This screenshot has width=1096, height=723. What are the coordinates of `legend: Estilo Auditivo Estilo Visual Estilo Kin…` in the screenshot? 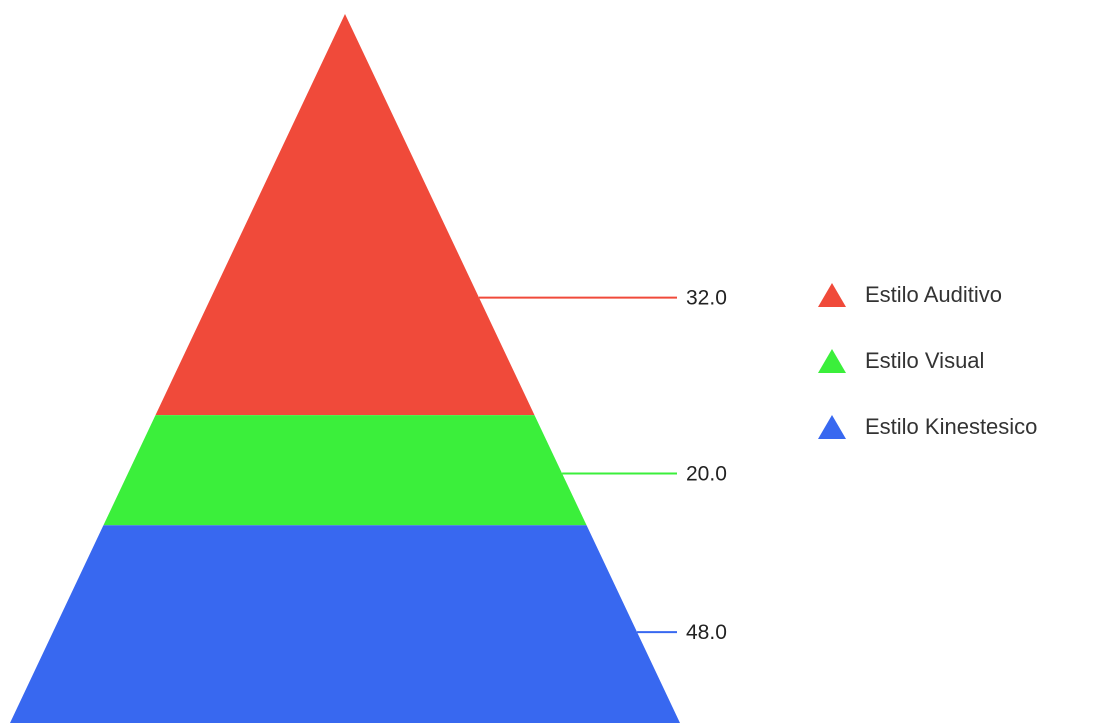 It's located at (927, 360).